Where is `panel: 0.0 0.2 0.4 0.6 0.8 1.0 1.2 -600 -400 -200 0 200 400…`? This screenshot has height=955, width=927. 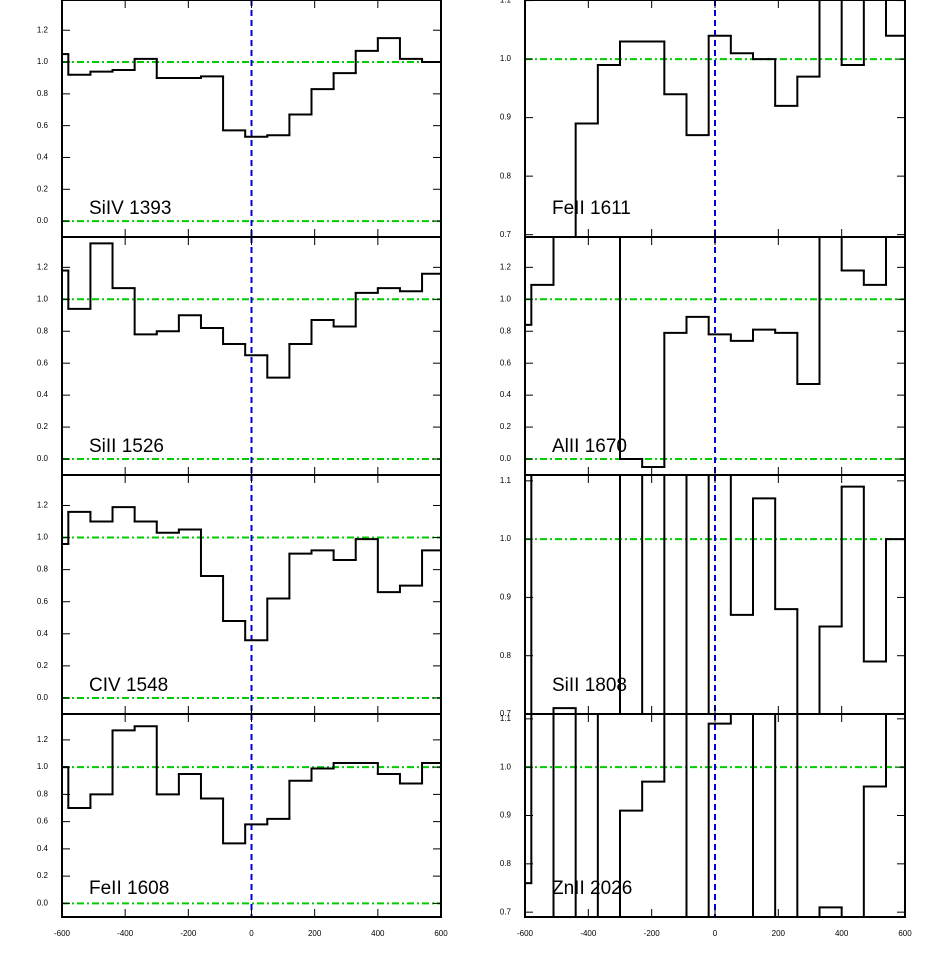 panel: 0.0 0.2 0.4 0.6 0.8 1.0 1.2 -600 -400 -200 0 200 400… is located at coordinates (242, 825).